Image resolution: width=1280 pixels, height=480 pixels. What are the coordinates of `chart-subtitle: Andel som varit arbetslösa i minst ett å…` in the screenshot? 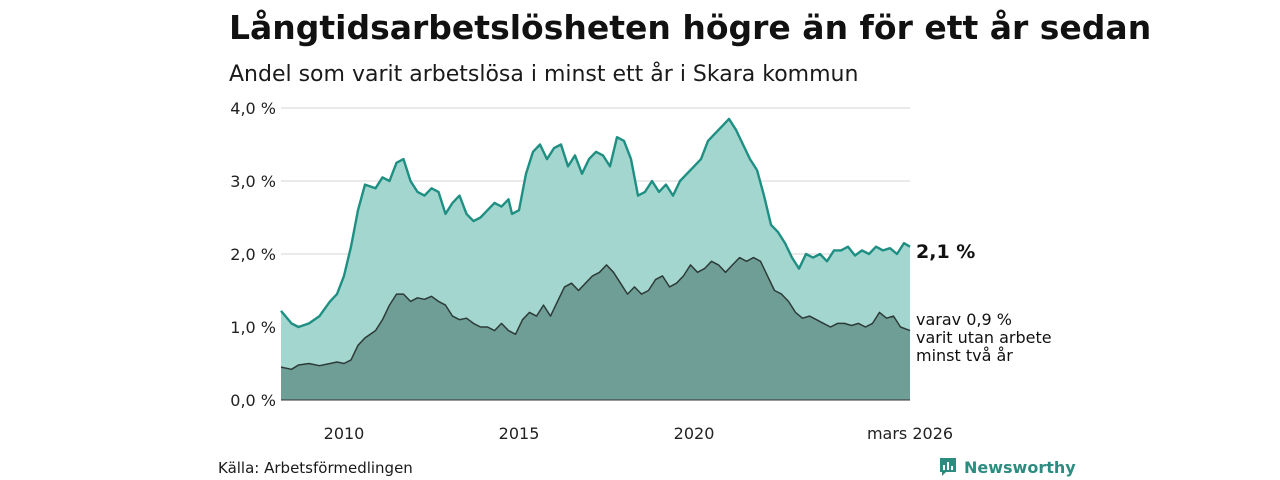 It's located at (544, 74).